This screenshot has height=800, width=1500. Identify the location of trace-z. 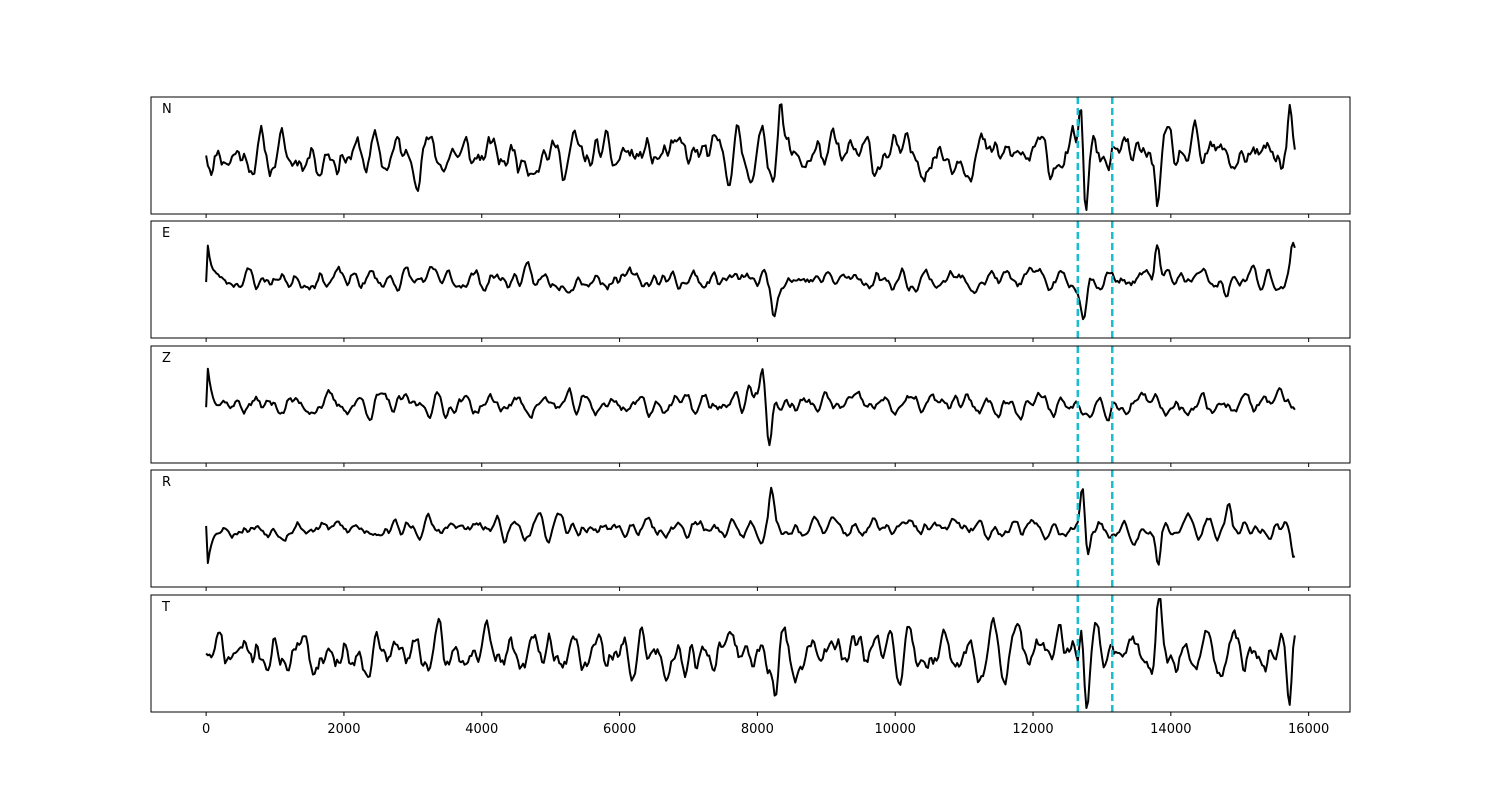
(750, 407).